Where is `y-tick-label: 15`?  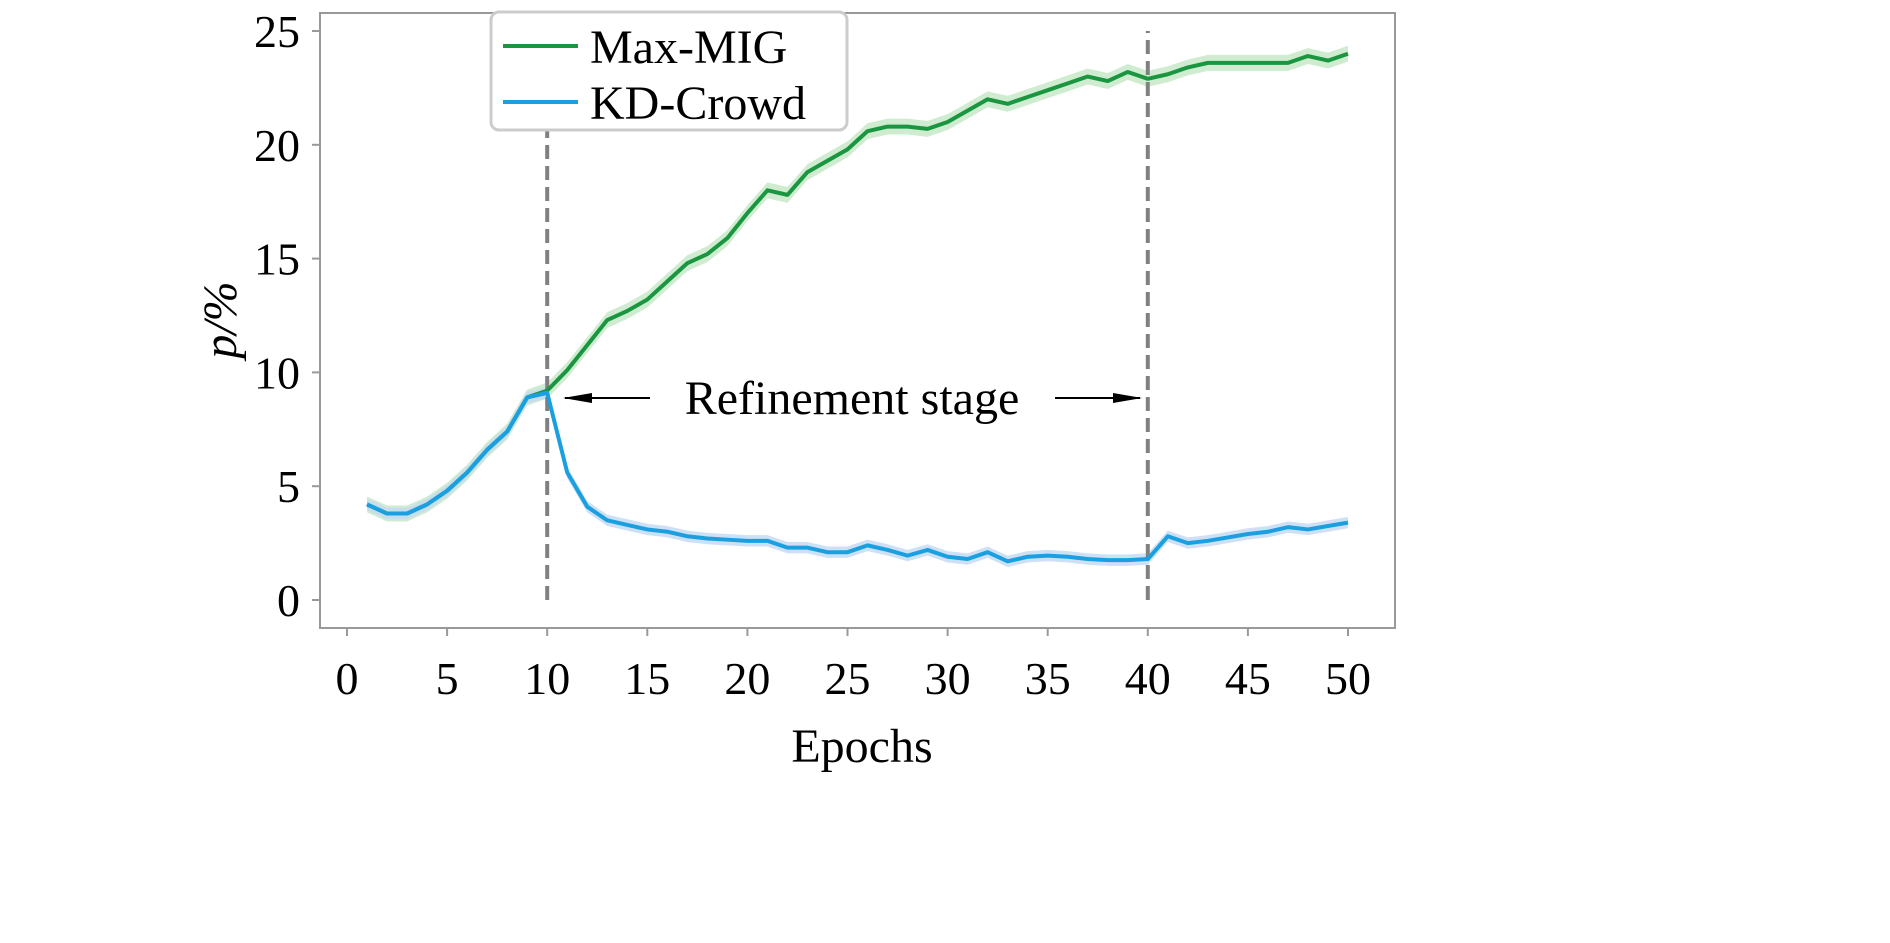 y-tick-label: 15 is located at coordinates (277, 259).